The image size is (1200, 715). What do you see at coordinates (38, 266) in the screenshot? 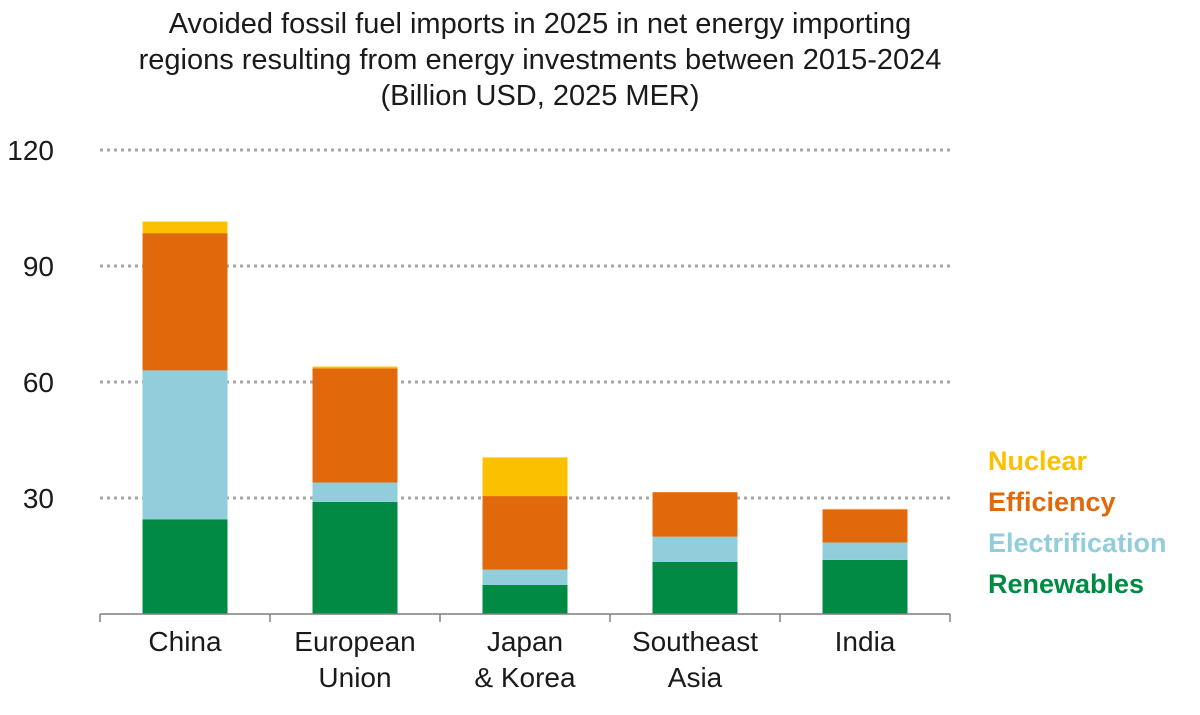
I see `y-tick-label: 90` at bounding box center [38, 266].